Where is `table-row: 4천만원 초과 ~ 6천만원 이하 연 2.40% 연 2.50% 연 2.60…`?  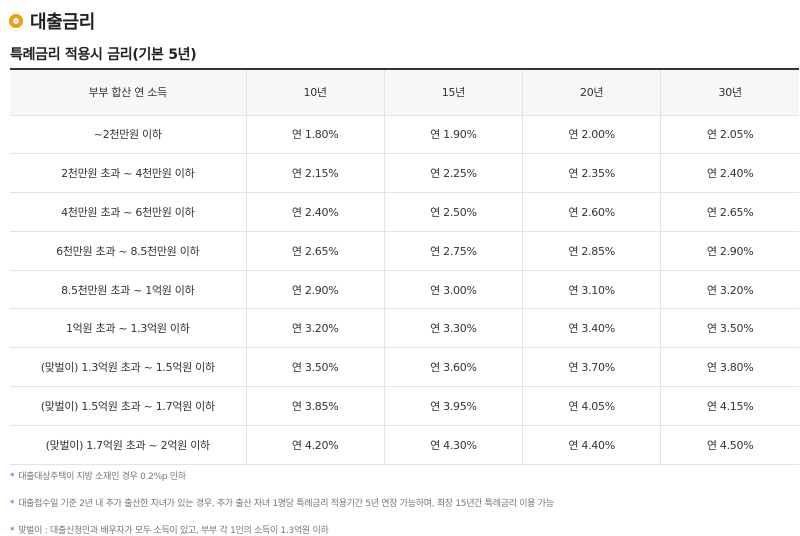 table-row: 4천만원 초과 ~ 6천만원 이하 연 2.40% 연 2.50% 연 2.60… is located at coordinates (404, 212).